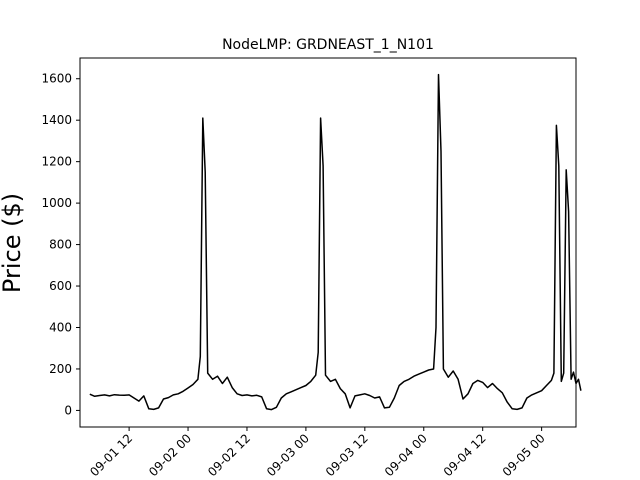 The width and height of the screenshot is (640, 480). I want to click on y-tick-label: 1000, so click(56, 203).